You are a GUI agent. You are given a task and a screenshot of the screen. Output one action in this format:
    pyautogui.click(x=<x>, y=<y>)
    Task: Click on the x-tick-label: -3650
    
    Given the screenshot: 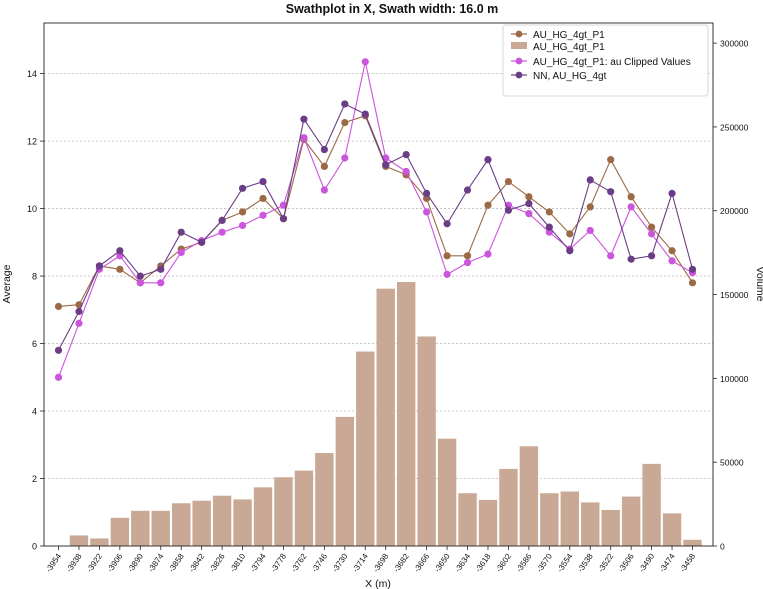 What is the action you would take?
    pyautogui.click(x=442, y=563)
    